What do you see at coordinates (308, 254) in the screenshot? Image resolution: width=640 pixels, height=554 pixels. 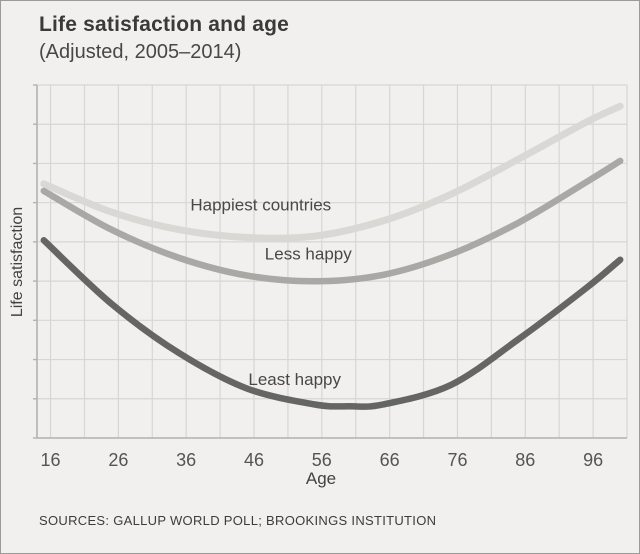 I see `series-label-less-happy: Less happy` at bounding box center [308, 254].